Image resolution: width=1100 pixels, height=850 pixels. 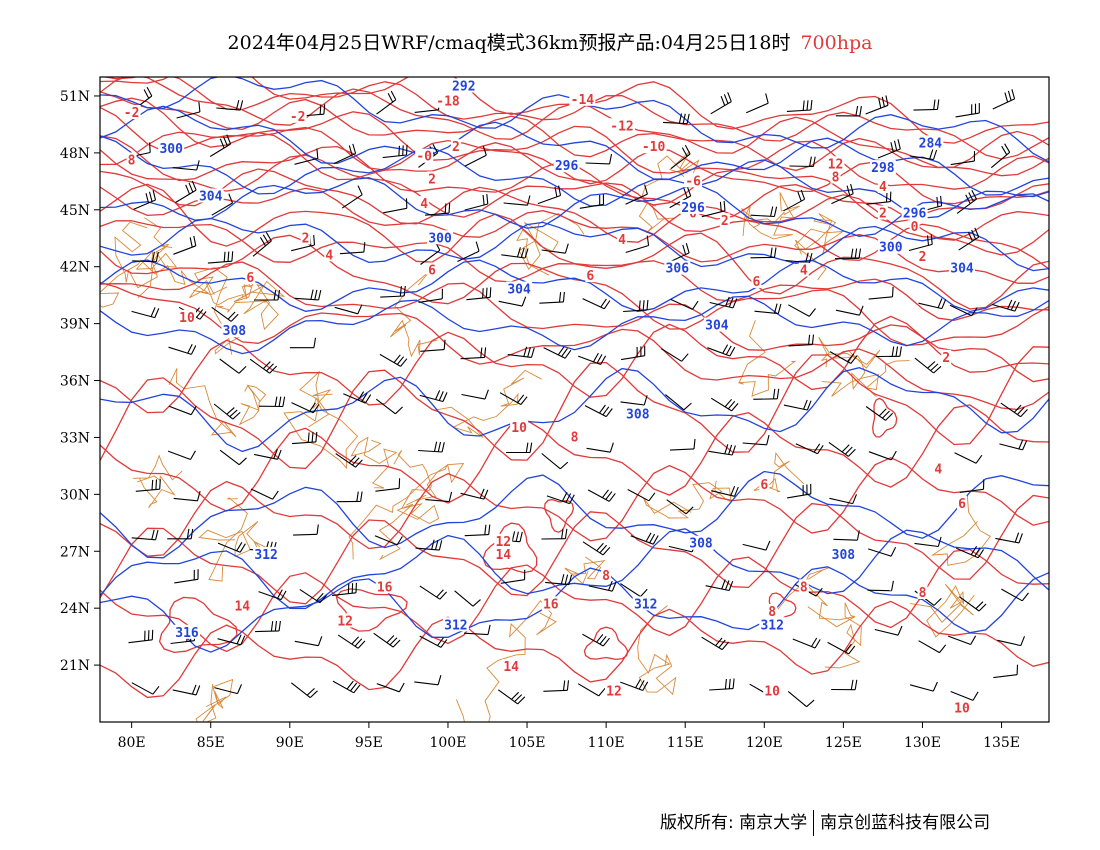 I want to click on height-label: 300, so click(x=440, y=238).